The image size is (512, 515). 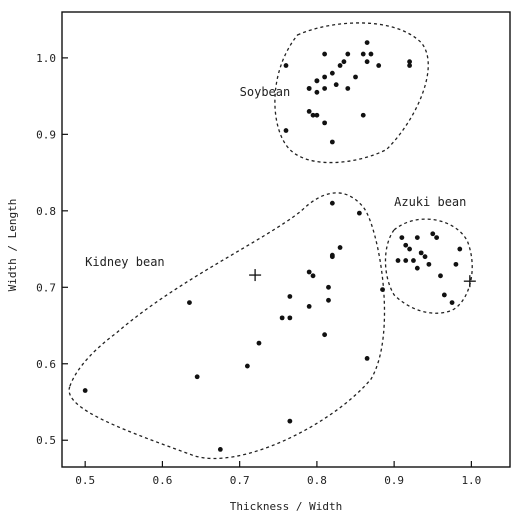 I want to click on kidney-bean-label: Kidney bean, so click(x=124, y=262).